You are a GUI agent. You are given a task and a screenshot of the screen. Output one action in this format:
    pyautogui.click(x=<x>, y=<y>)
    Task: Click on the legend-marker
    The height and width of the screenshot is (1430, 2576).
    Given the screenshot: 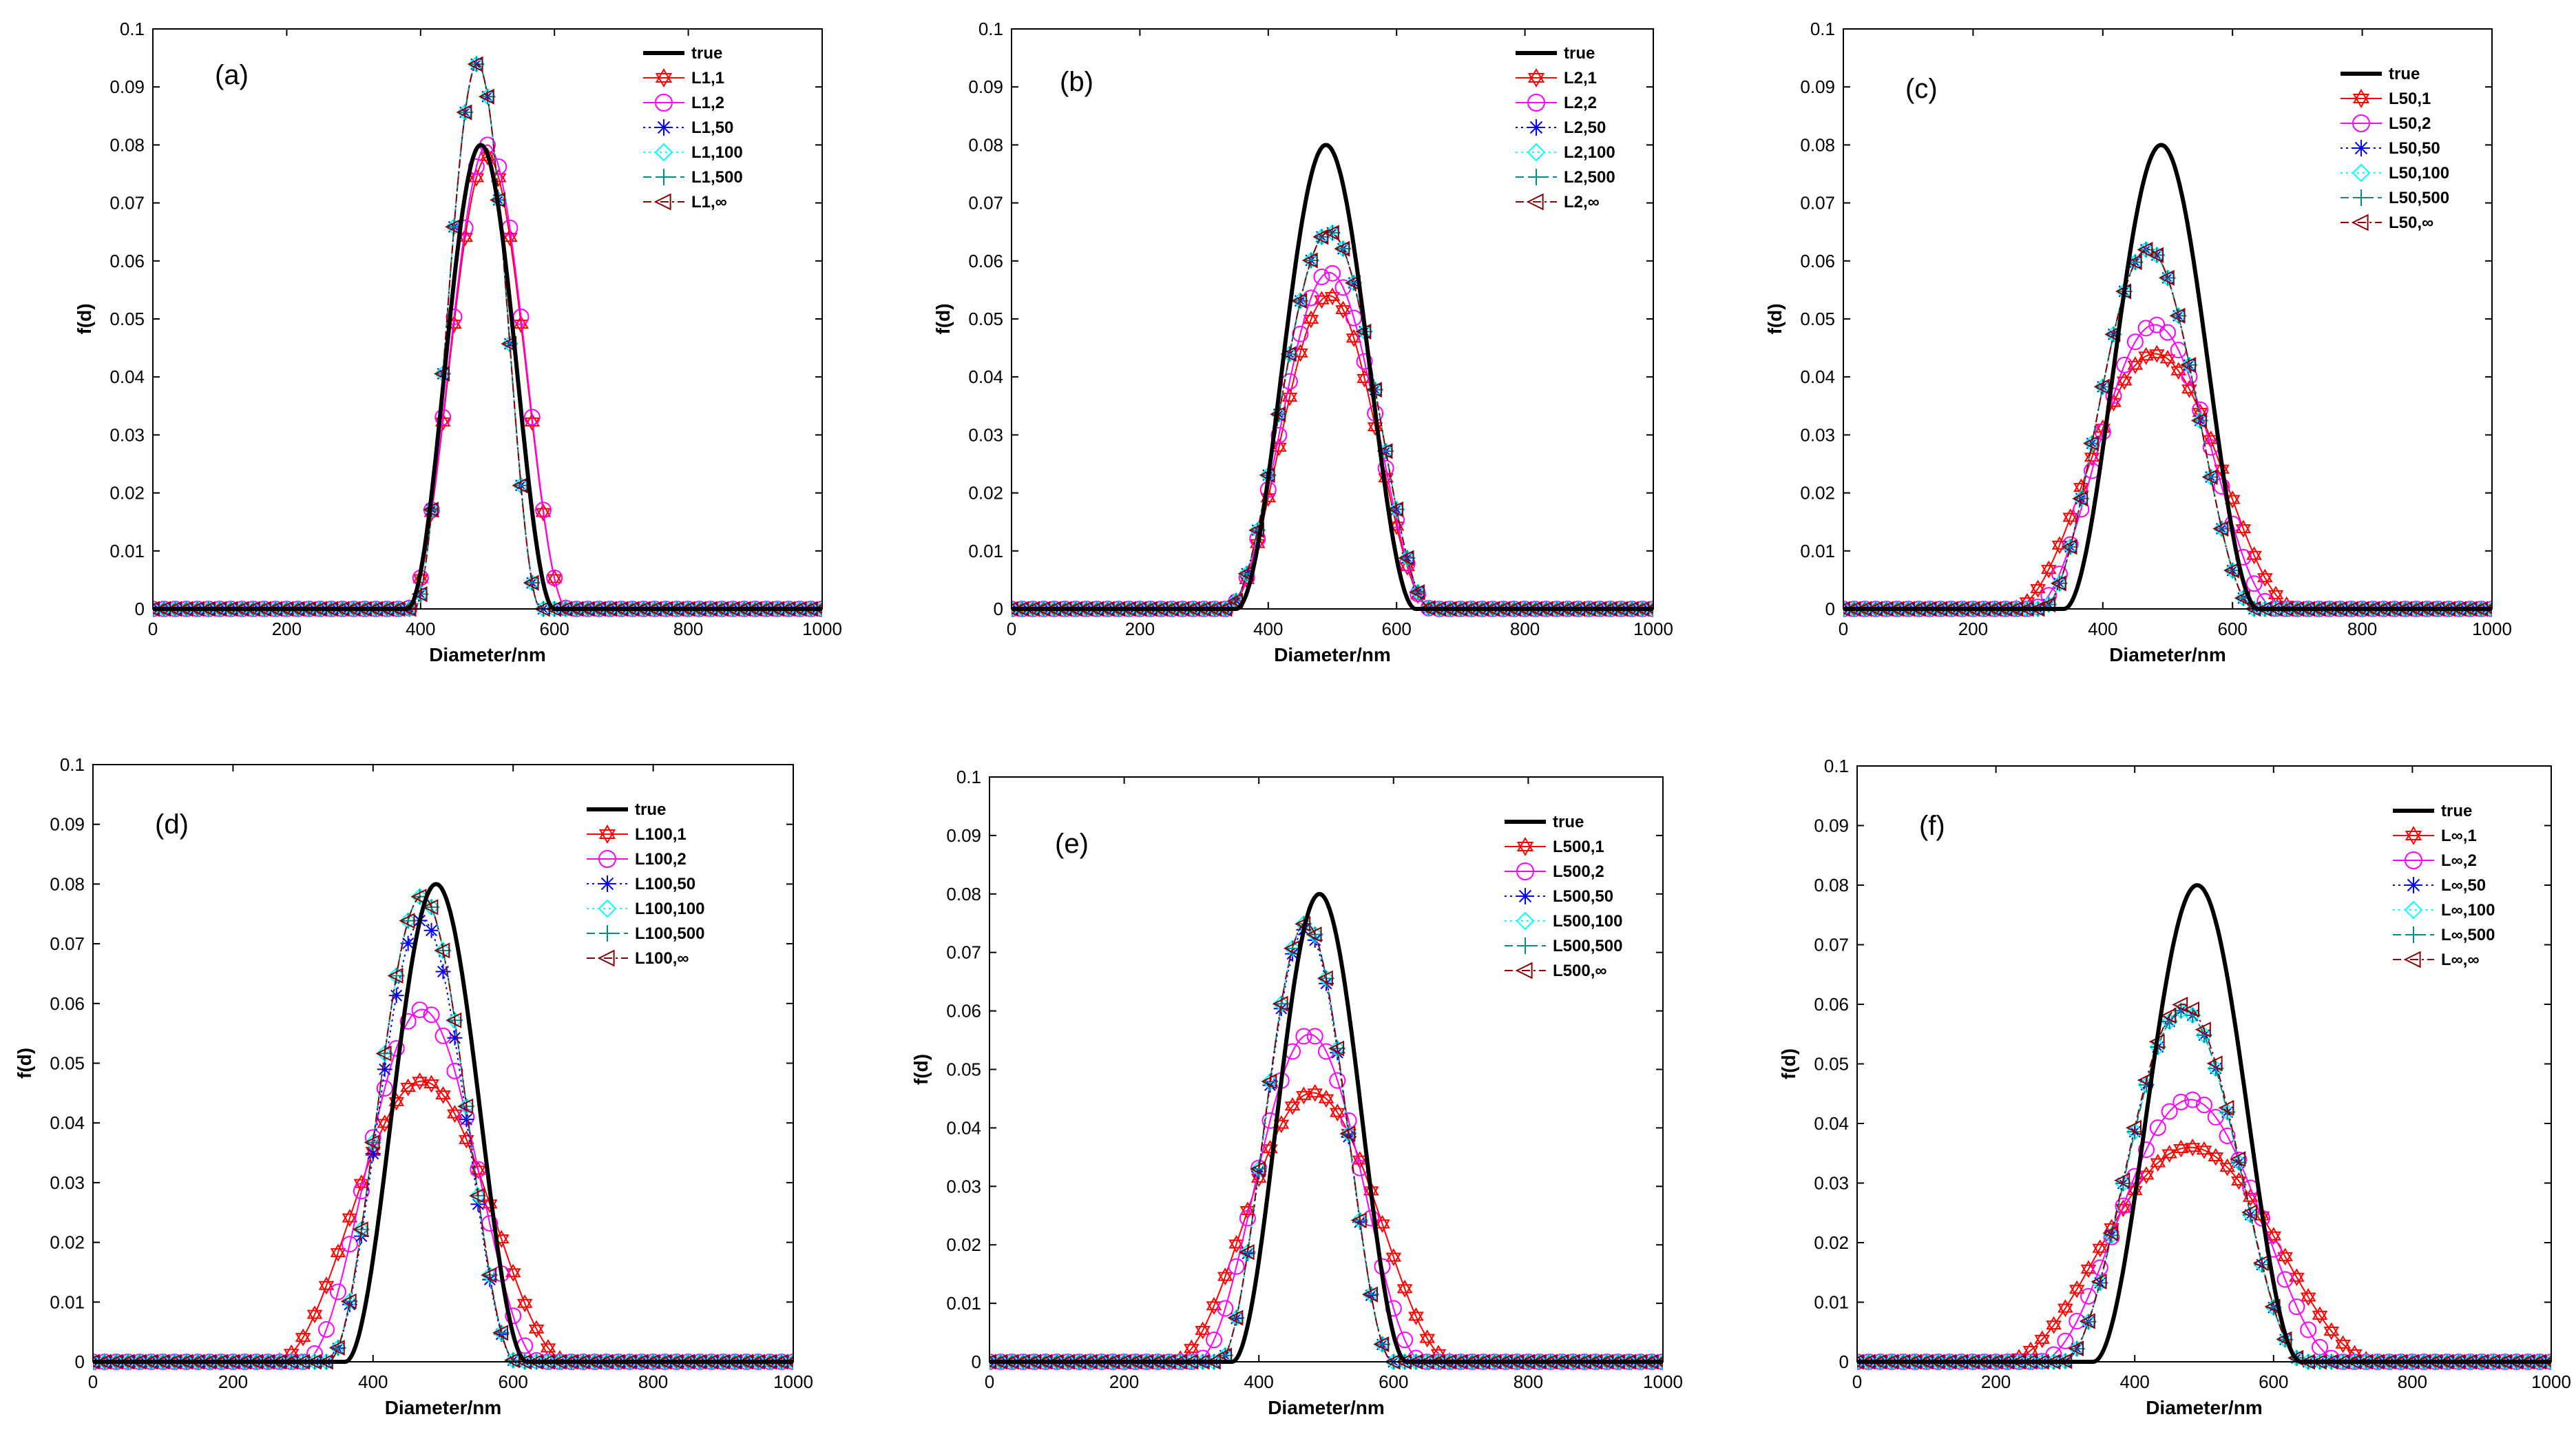 What is the action you would take?
    pyautogui.click(x=607, y=909)
    